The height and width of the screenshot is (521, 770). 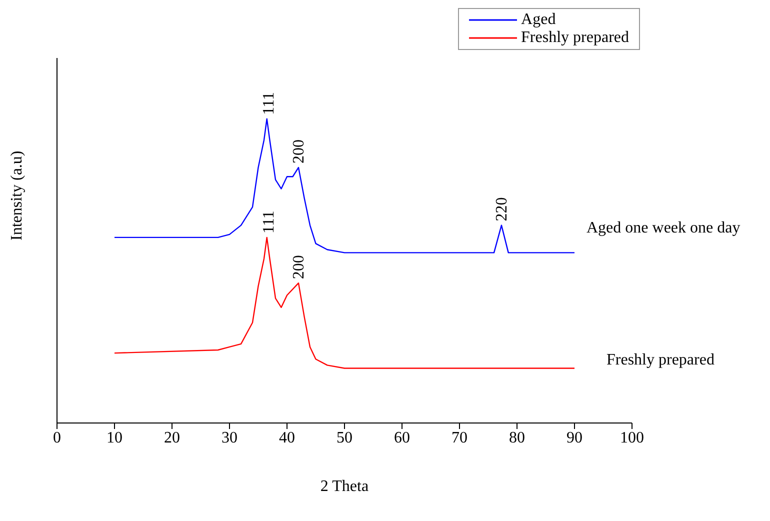 What do you see at coordinates (402, 437) in the screenshot?
I see `x-tick-label: 60` at bounding box center [402, 437].